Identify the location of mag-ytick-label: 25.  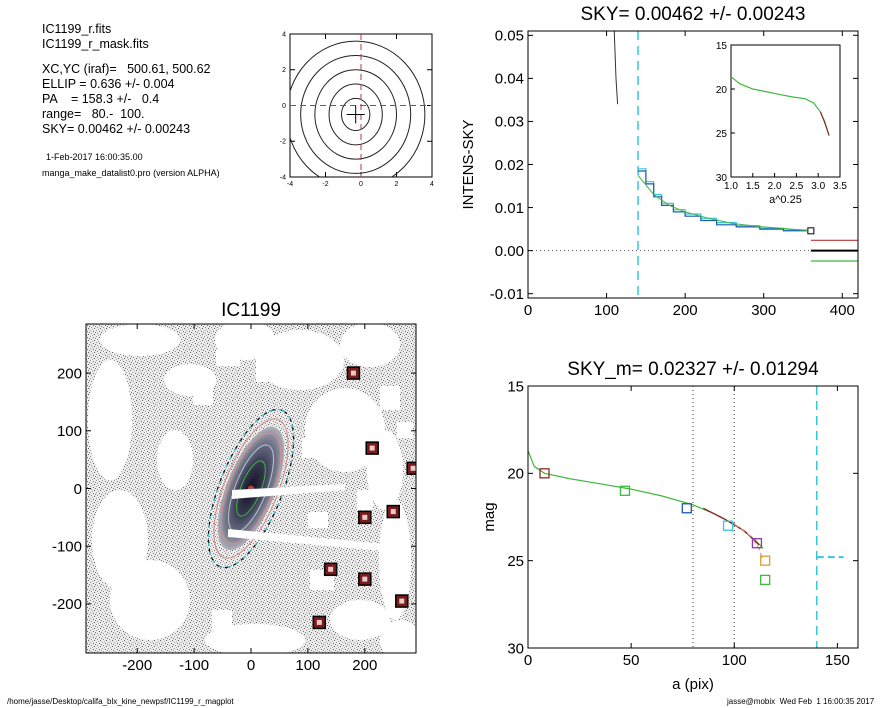
(515, 561).